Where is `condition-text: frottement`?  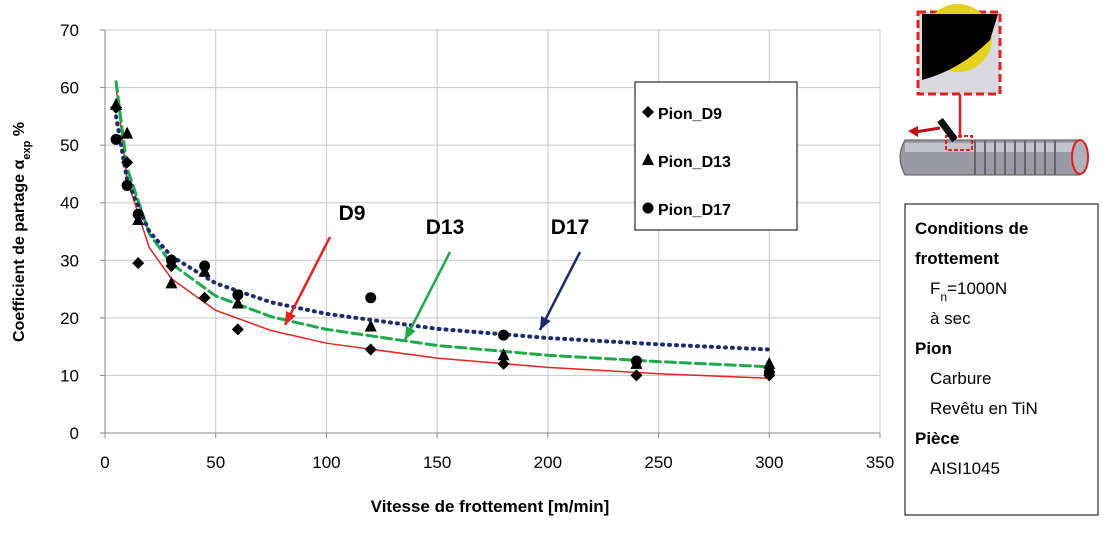
condition-text: frottement is located at coordinates (957, 258).